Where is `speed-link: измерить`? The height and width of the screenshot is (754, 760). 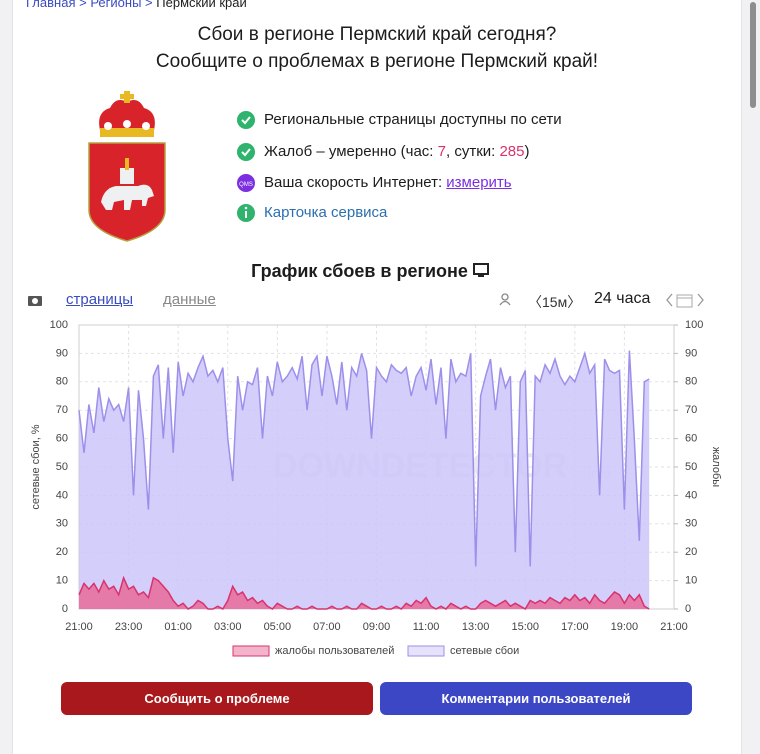 speed-link: измерить is located at coordinates (479, 182).